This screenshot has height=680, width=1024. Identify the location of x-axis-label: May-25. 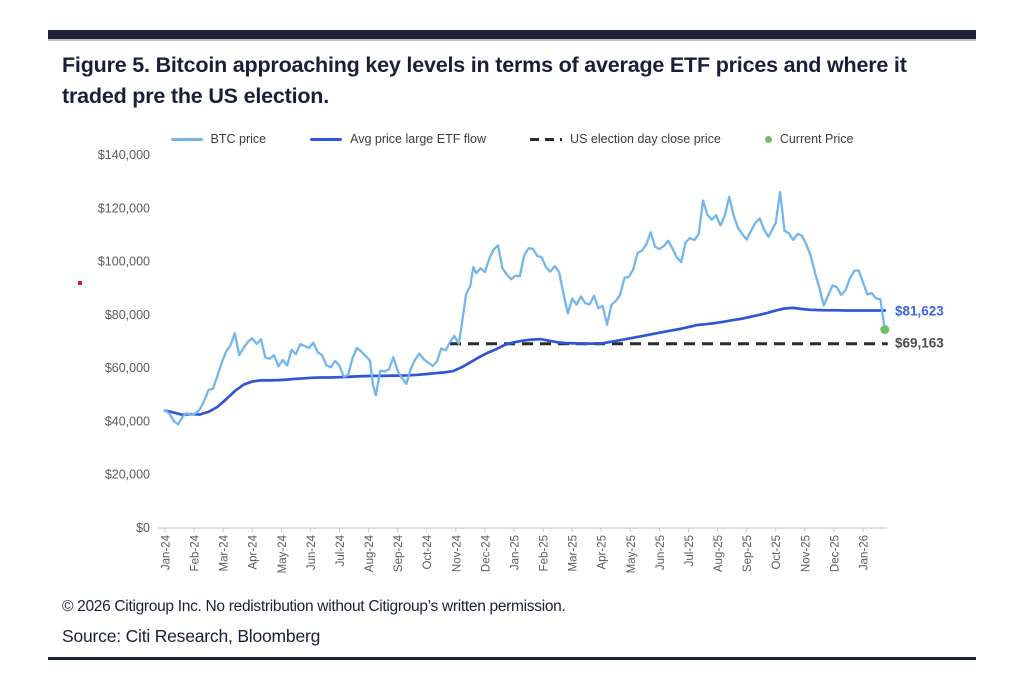
(632, 554).